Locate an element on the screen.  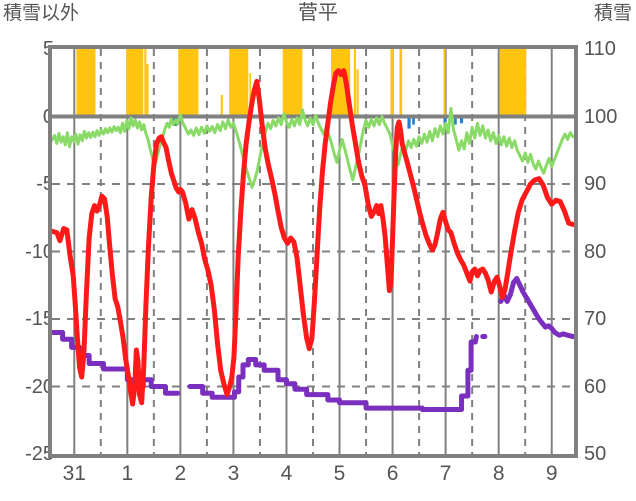
right-tick-6: 50 is located at coordinates (595, 454).